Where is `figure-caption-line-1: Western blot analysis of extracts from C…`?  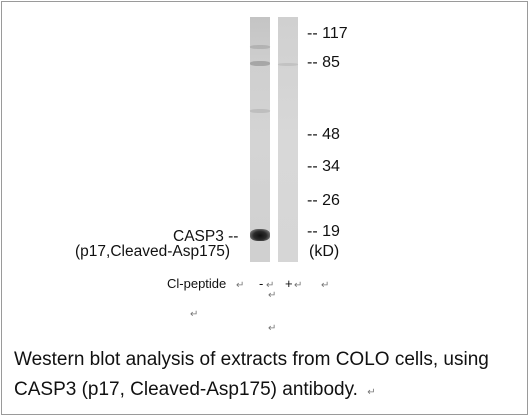 figure-caption-line-1: Western blot analysis of extracts from C… is located at coordinates (251, 359).